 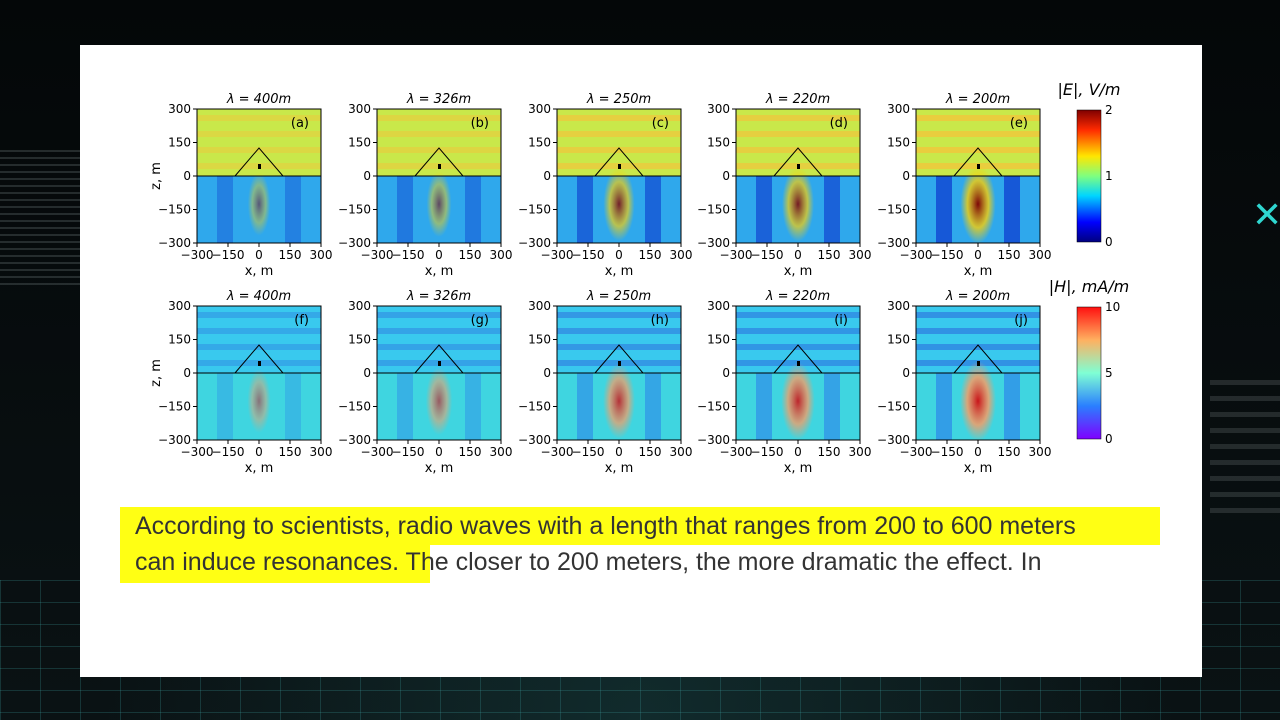 I want to click on panel-letter: (d), so click(x=839, y=123).